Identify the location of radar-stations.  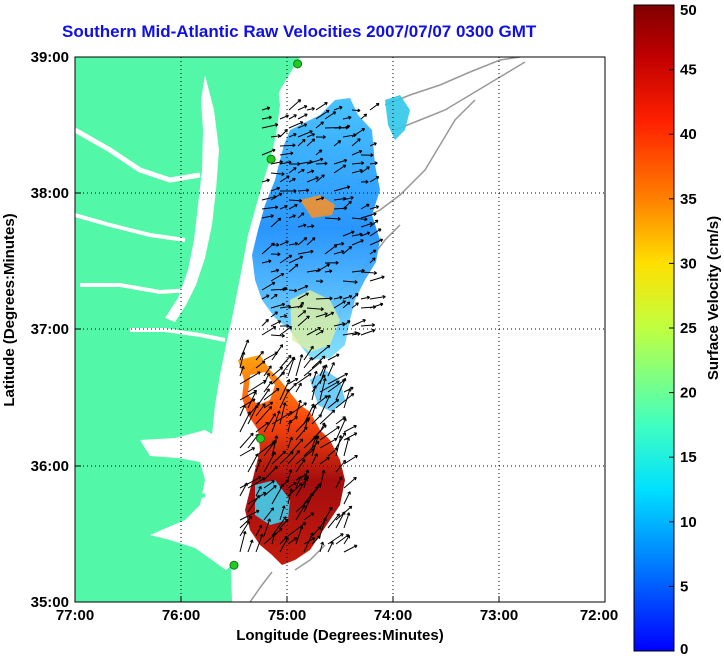
(266, 314).